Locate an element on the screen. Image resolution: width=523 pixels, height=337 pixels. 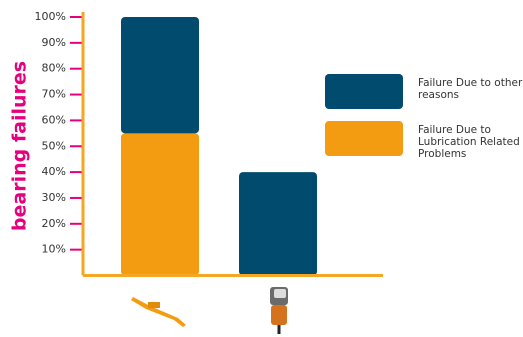
legend-label: Failure Due to other reasons is located at coordinates (470, 89).